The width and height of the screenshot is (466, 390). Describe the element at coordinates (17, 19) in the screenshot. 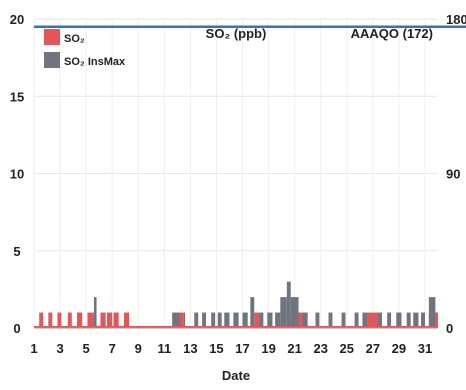

I see `y-left-tick-label: 20` at that location.